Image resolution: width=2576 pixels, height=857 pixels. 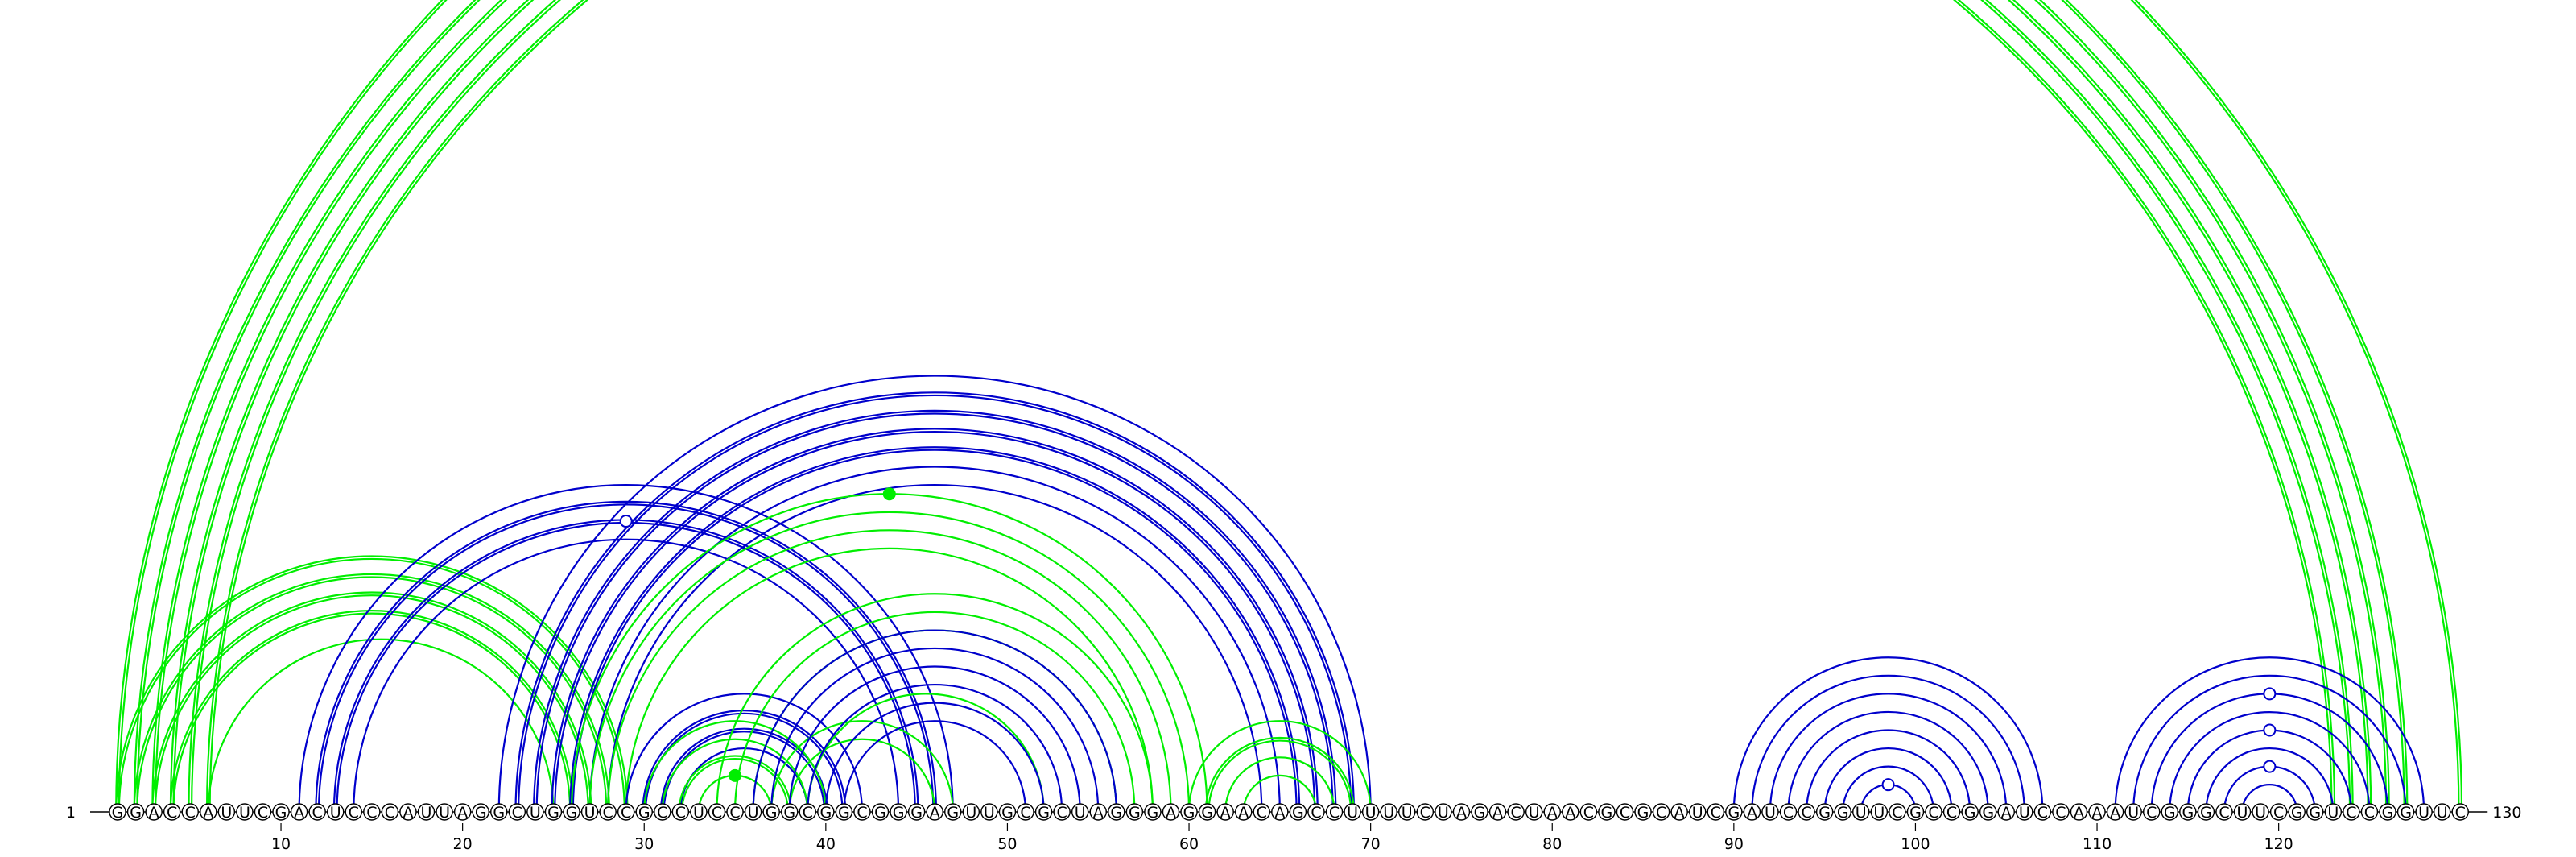 I want to click on nucleotide-91: A, so click(x=1752, y=812).